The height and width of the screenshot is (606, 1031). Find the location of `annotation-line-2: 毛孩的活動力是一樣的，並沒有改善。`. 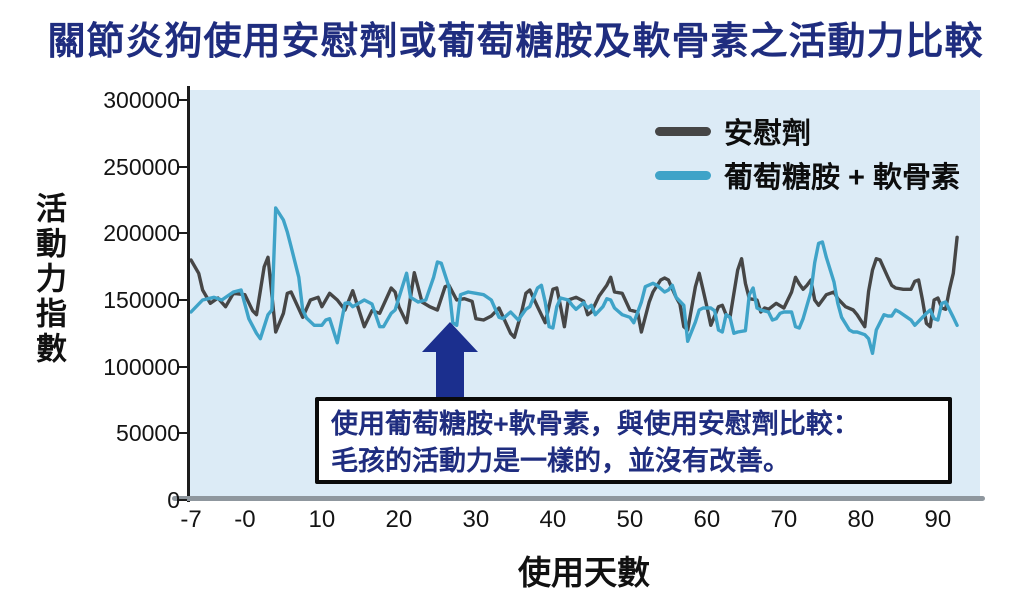

annotation-line-2: 毛孩的活動力是一樣的，並沒有改善。 is located at coordinates (560, 461).